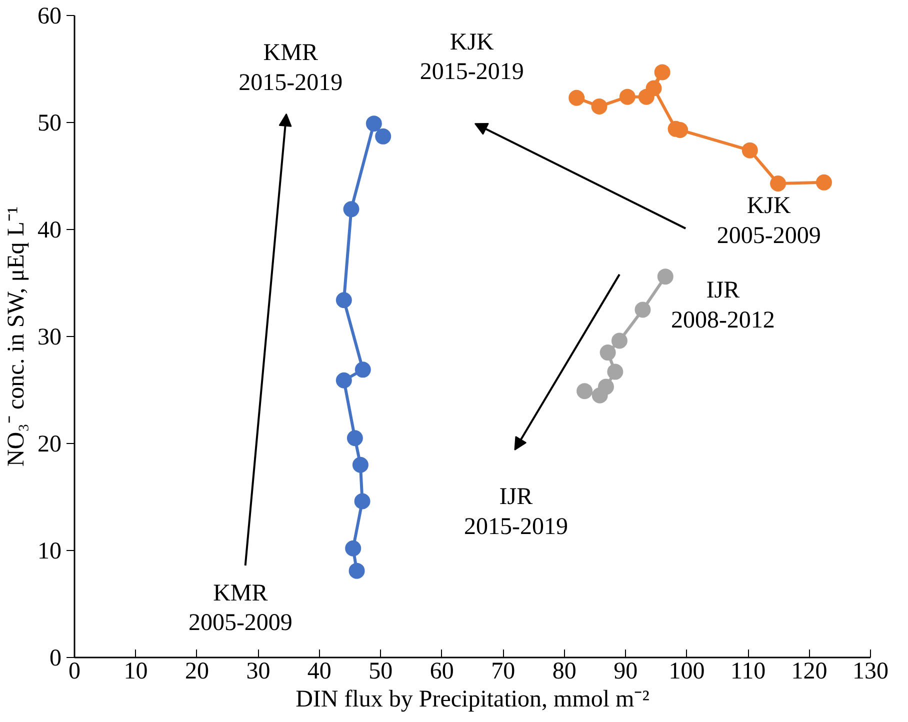 This screenshot has width=908, height=722. Describe the element at coordinates (380, 671) in the screenshot. I see `x-tick-label: 50` at that location.